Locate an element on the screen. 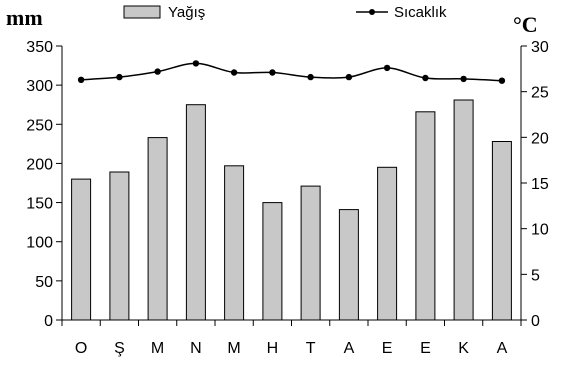  right-axis-tick-label: 5 is located at coordinates (535, 275).